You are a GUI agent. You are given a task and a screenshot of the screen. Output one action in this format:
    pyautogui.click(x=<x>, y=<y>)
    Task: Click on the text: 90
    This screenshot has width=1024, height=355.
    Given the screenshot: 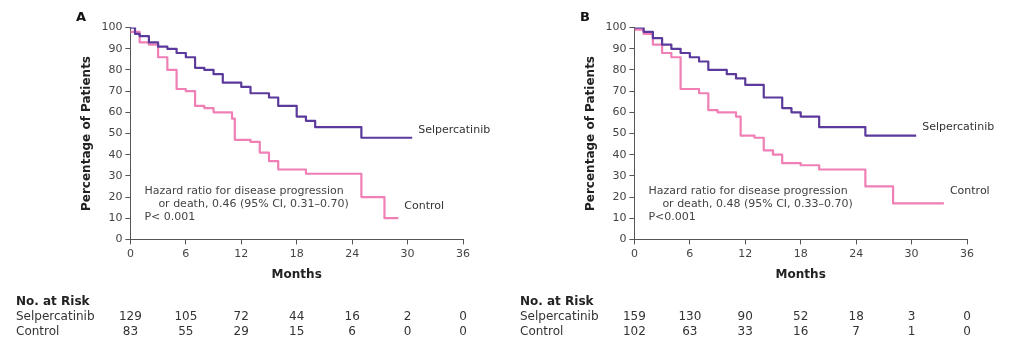 What is the action you would take?
    pyautogui.click(x=745, y=315)
    